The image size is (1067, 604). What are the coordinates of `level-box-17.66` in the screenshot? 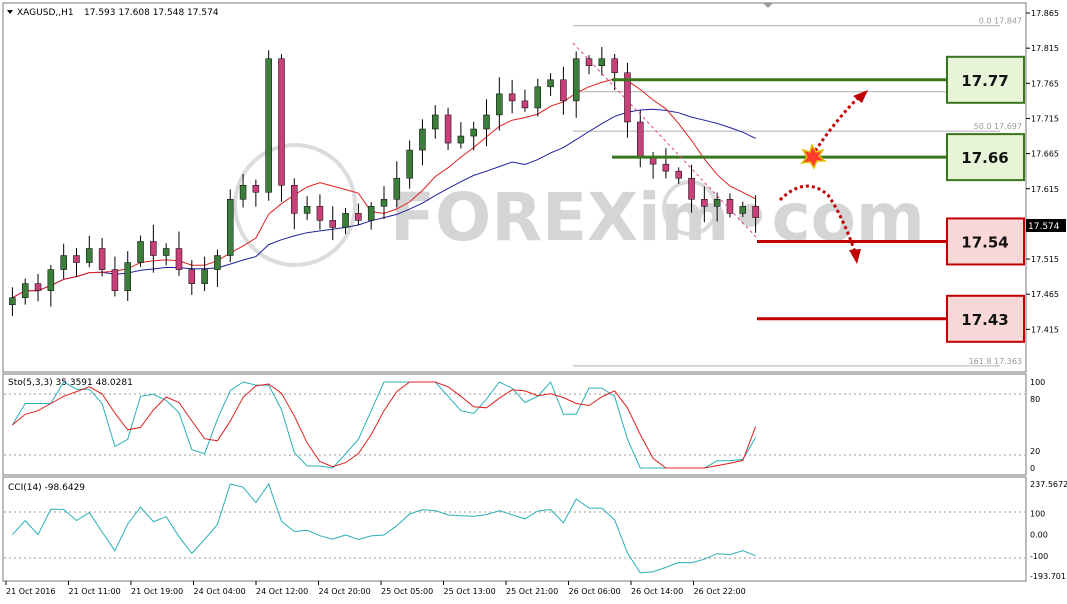 It's located at (985, 157).